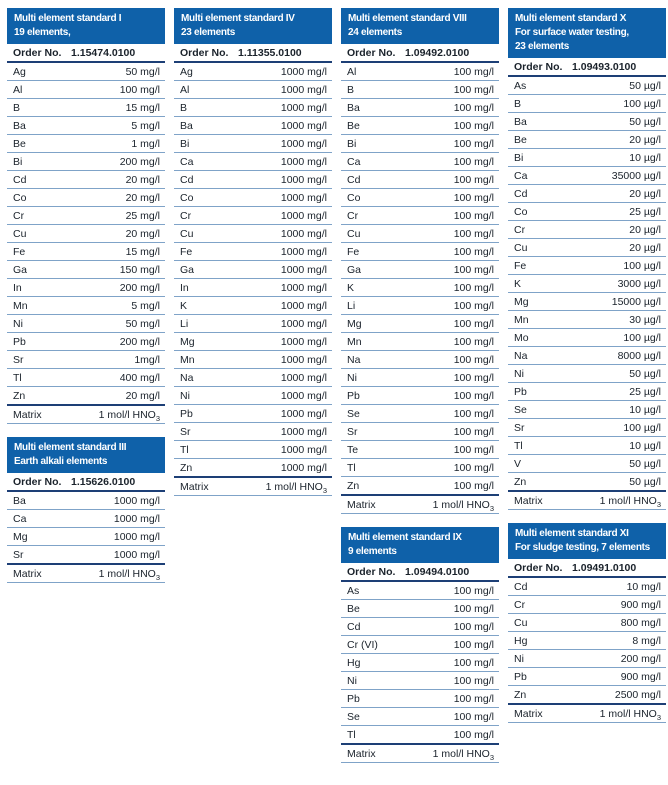 This screenshot has width=668, height=785. What do you see at coordinates (604, 568) in the screenshot?
I see `order-number: 1.09491.0100` at bounding box center [604, 568].